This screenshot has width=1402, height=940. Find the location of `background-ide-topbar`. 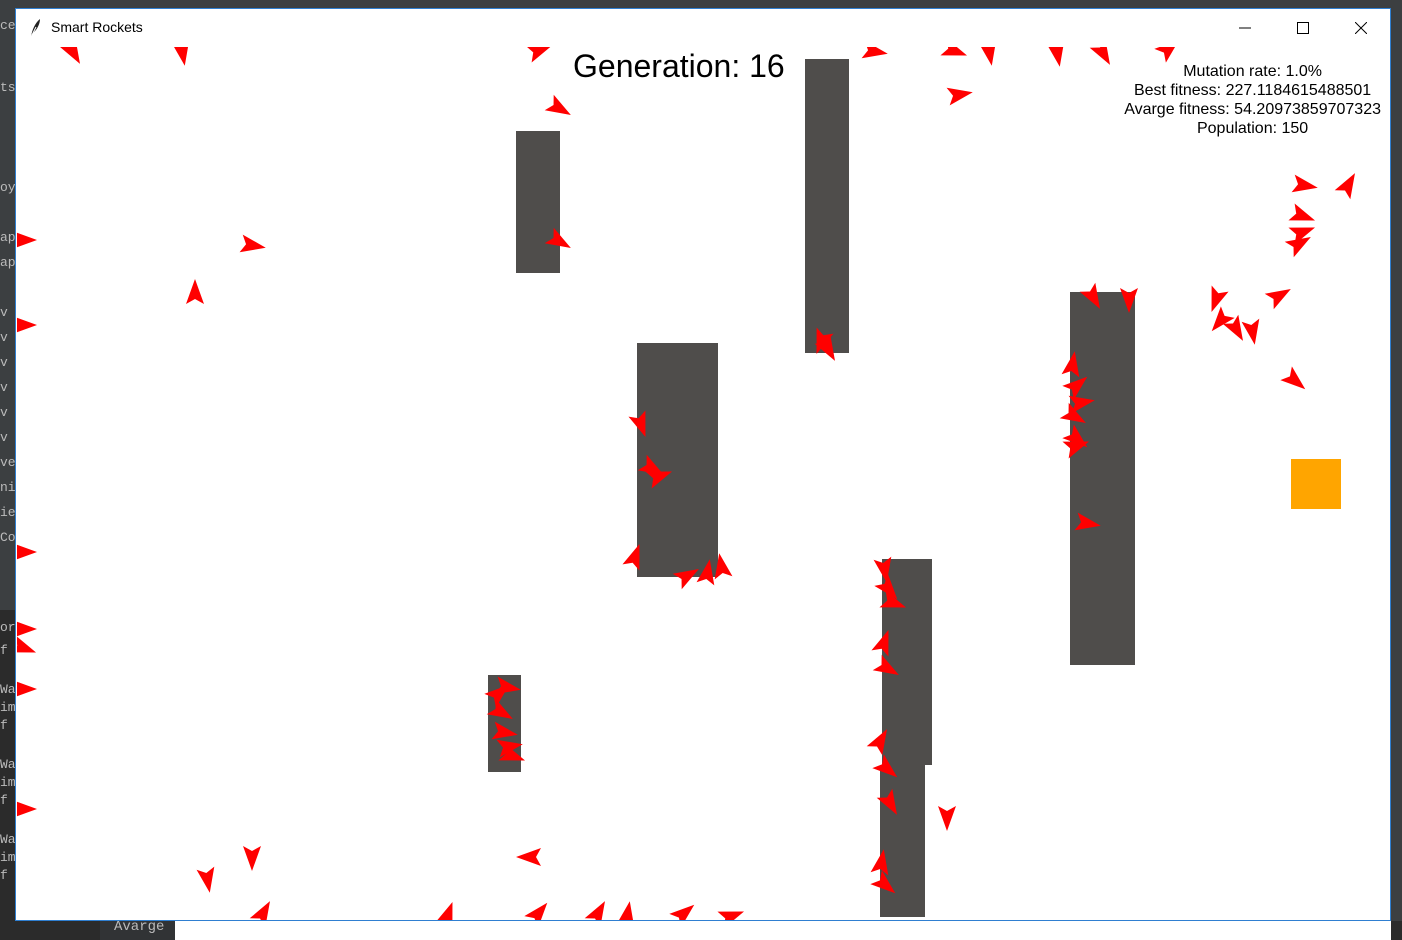

background-ide-topbar is located at coordinates (701, 4).